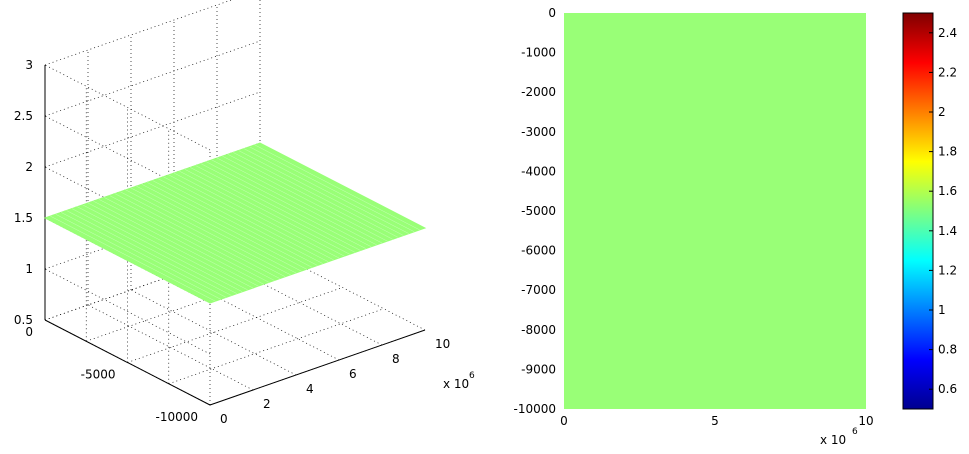  Describe the element at coordinates (564, 421) in the screenshot. I see `heatmap-x-tick-label: 0` at that location.